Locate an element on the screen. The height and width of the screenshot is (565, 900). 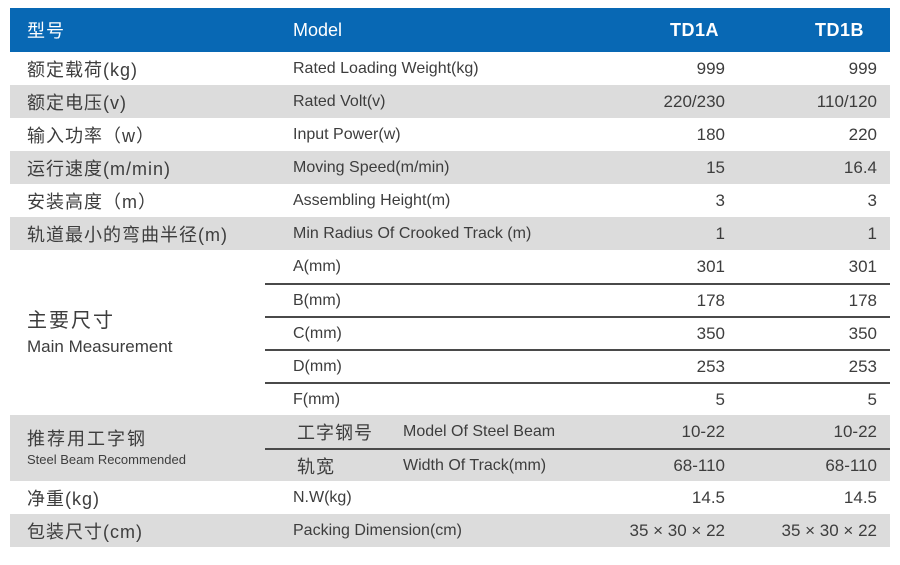
spec-label-en: Input Power(w) is located at coordinates (347, 134).